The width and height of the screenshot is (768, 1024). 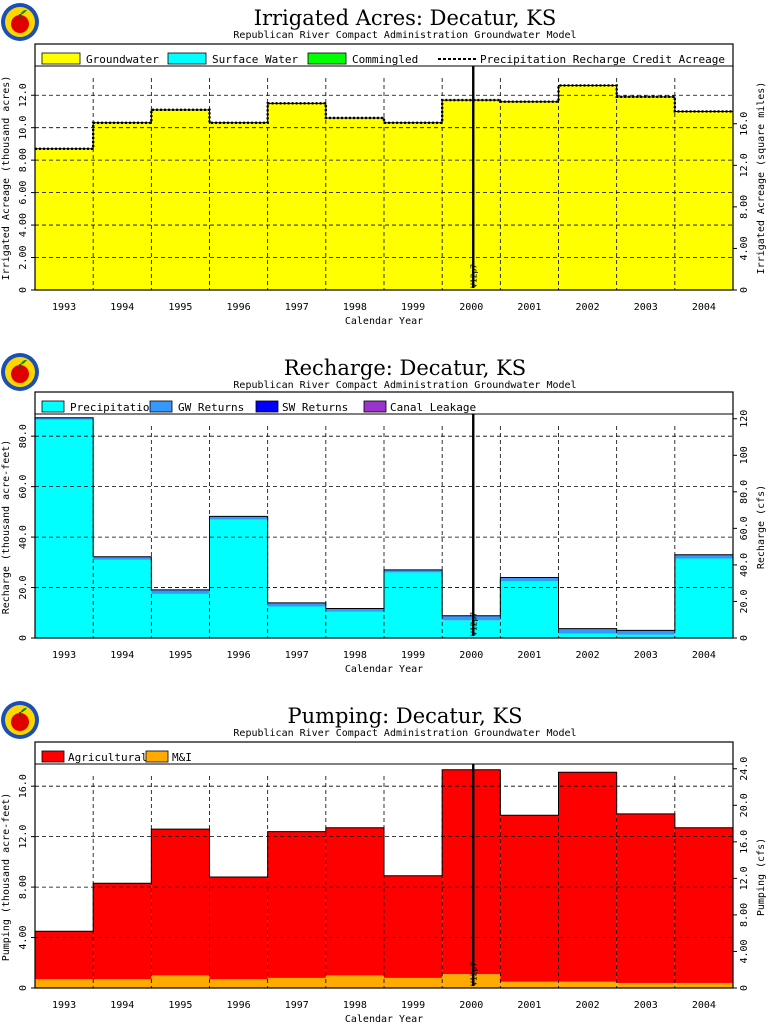 What do you see at coordinates (211, 407) in the screenshot?
I see `legend-label: GW Returns` at bounding box center [211, 407].